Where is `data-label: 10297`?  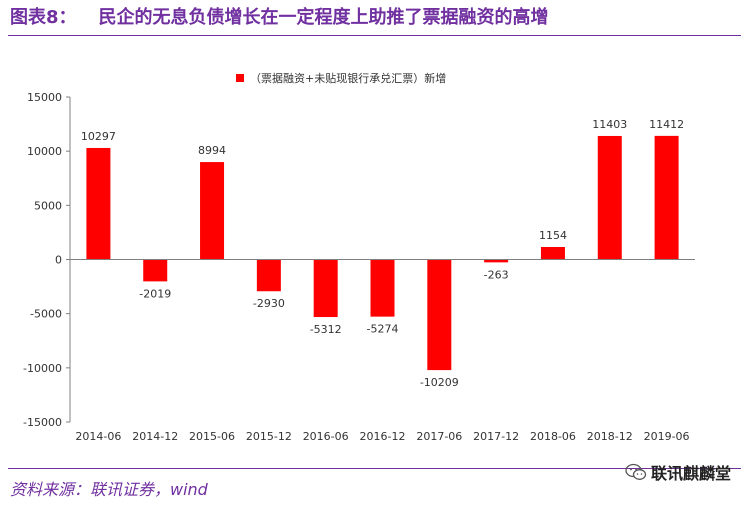
data-label: 10297 is located at coordinates (98, 136).